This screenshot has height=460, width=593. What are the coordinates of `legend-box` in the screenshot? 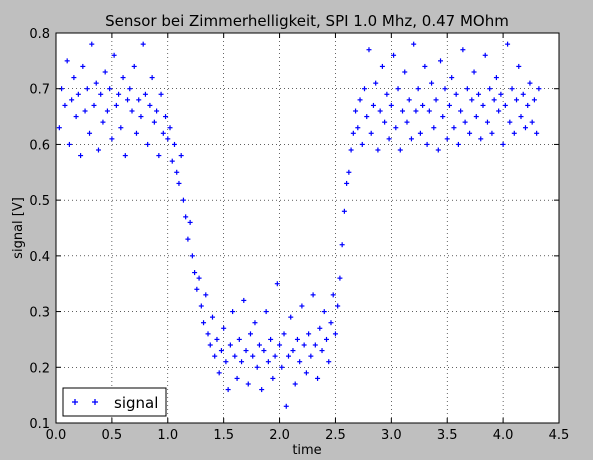 It's located at (114, 402).